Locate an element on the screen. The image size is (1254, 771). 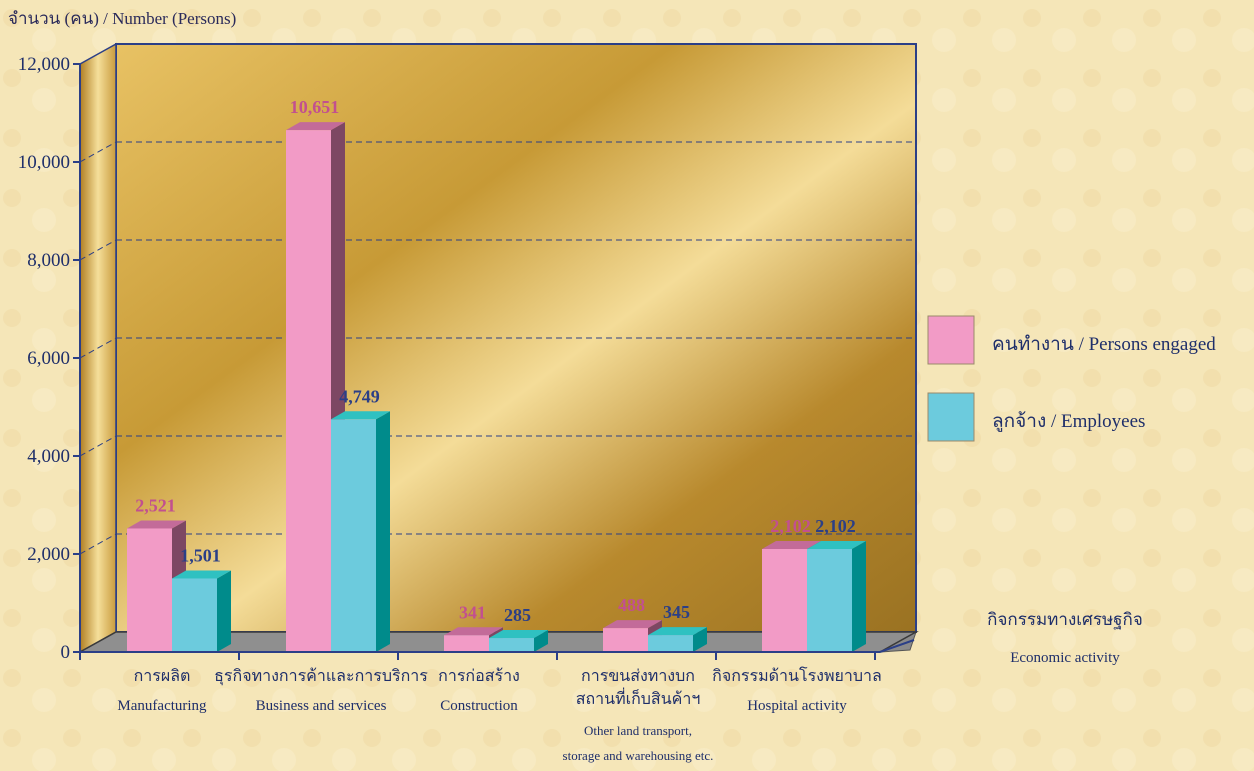
value-label-persons: 341 is located at coordinates (472, 612).